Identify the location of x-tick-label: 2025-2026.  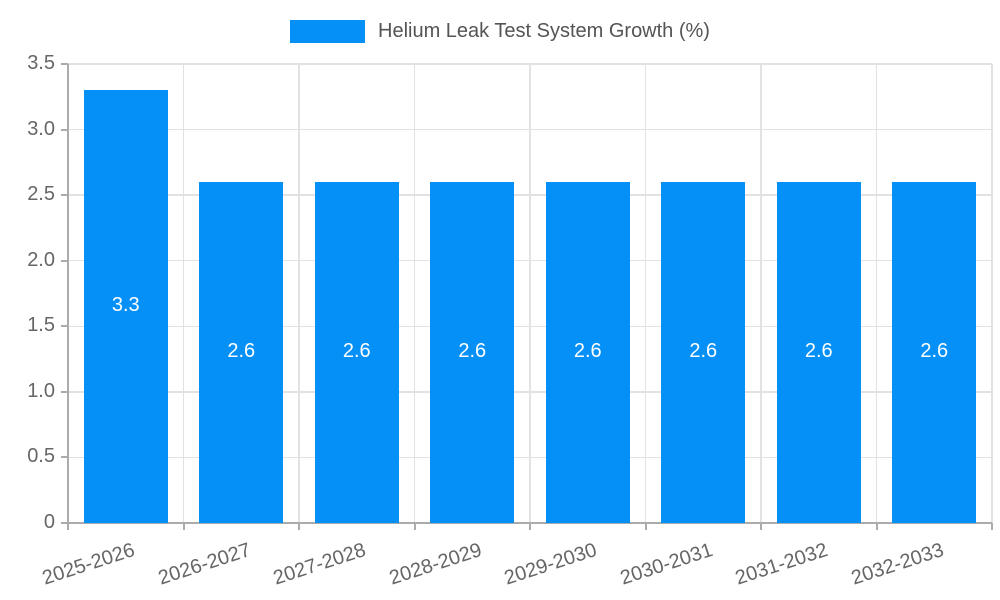
(88, 564).